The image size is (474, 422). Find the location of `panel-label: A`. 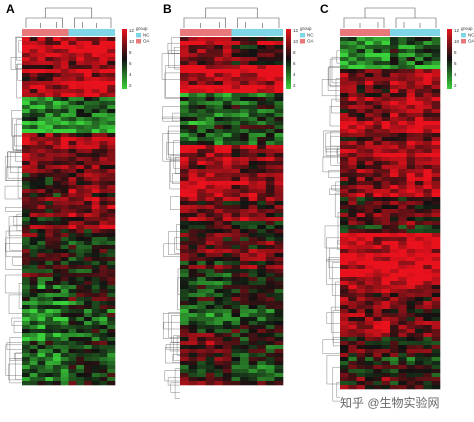

panel-label: A is located at coordinates (10, 9).